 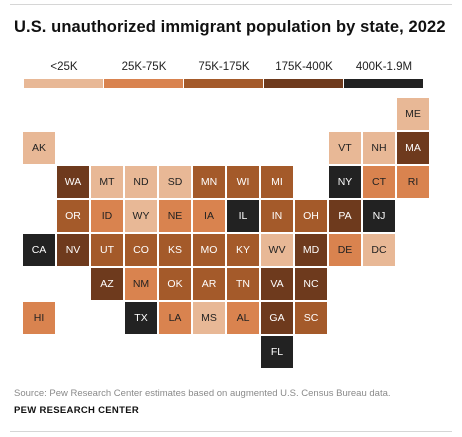 I want to click on state-tile-dc: DC, so click(x=379, y=250).